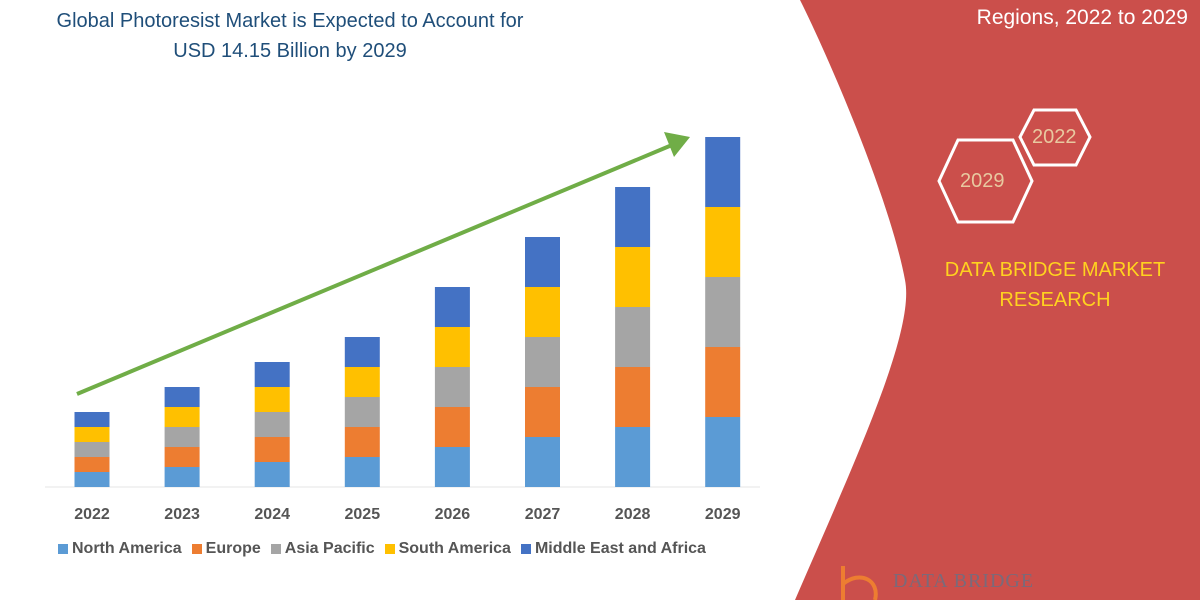 Image resolution: width=1200 pixels, height=600 pixels. I want to click on bar-segment-2022-europe, so click(92, 464).